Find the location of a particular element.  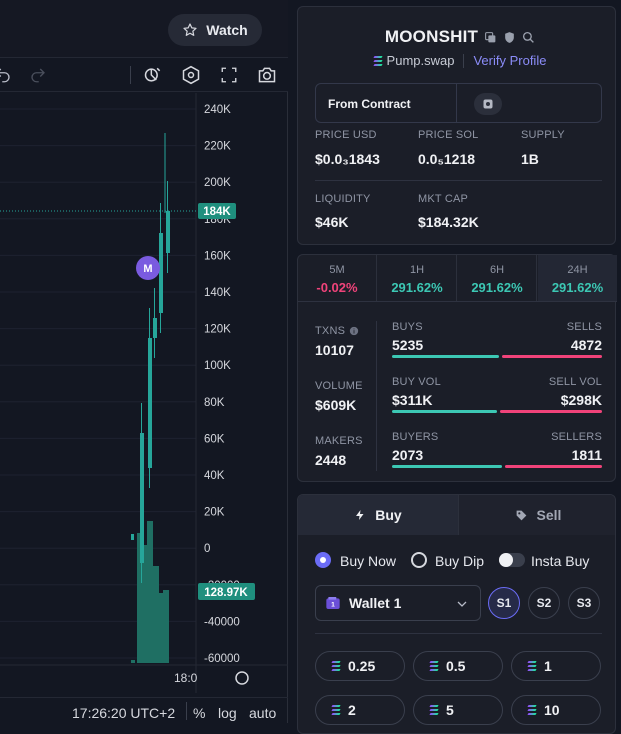

txn-right-value: 1811 is located at coordinates (586, 455).